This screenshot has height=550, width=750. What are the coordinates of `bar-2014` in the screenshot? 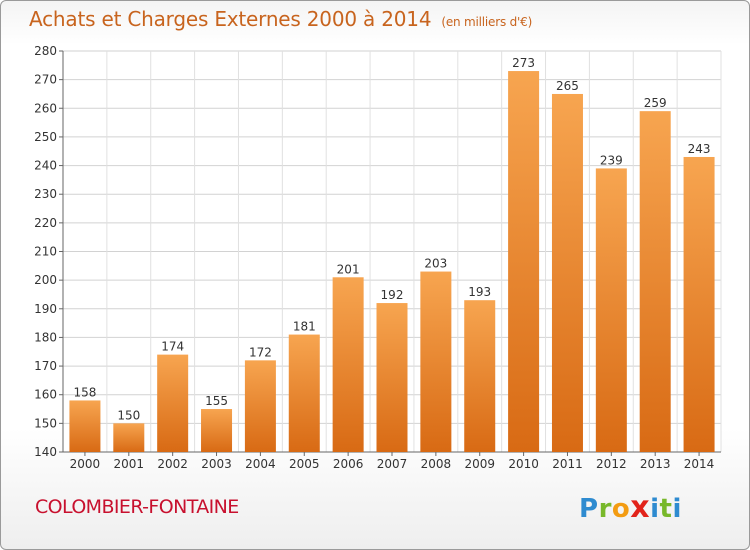 It's located at (699, 304).